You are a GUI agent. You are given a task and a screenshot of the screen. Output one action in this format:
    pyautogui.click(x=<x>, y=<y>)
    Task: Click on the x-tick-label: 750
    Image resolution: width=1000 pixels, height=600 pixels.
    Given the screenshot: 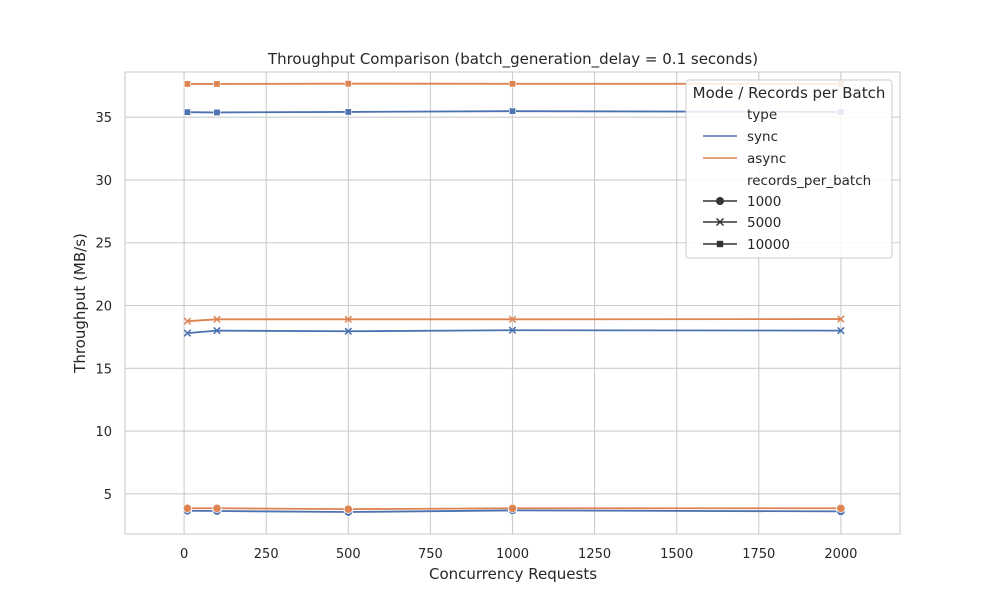 What is the action you would take?
    pyautogui.click(x=430, y=554)
    